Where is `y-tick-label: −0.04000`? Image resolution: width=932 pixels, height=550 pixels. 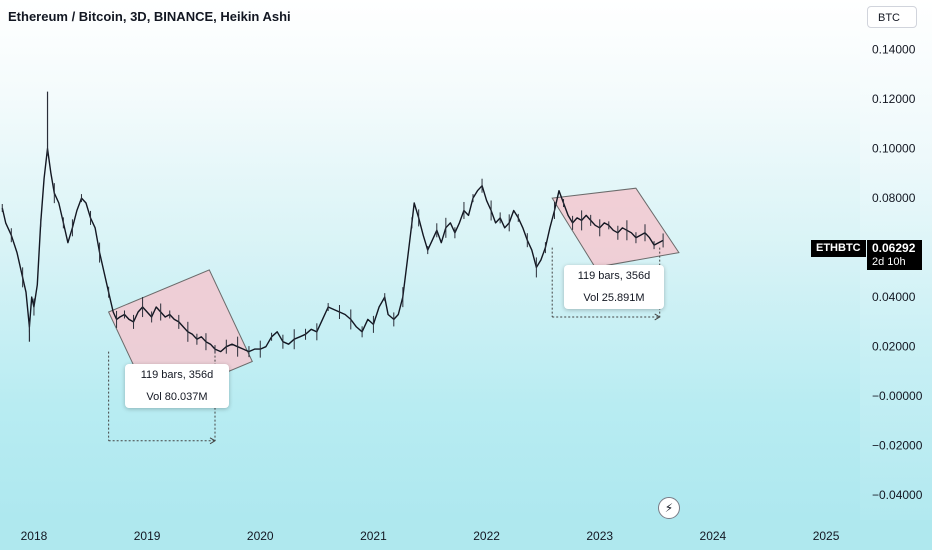 y-tick-label: −0.04000 is located at coordinates (897, 495).